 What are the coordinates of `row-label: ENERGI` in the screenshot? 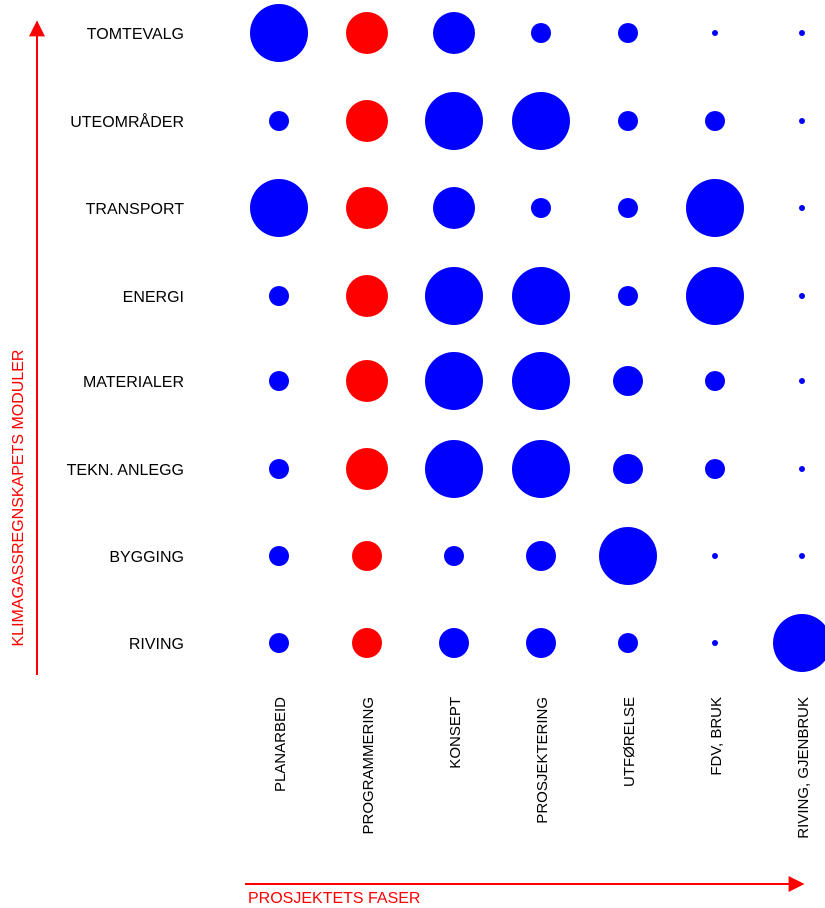 It's located at (153, 297).